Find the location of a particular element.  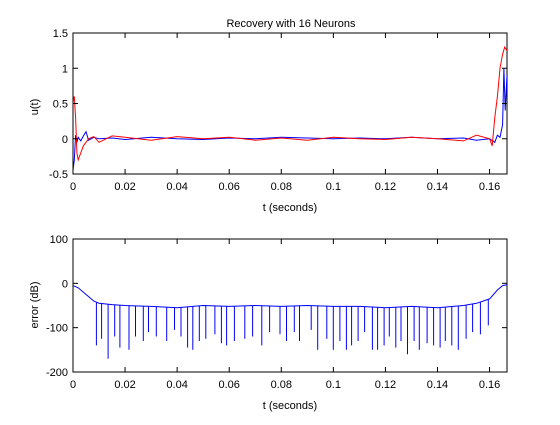

bottom-plot-ytick-label: 100 is located at coordinates (59, 240).